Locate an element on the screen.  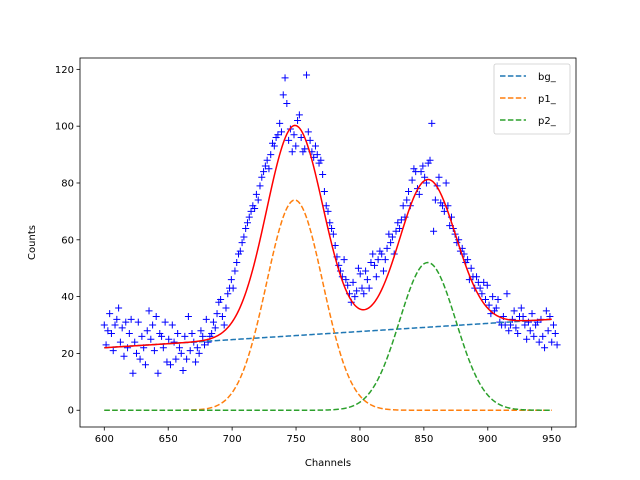
legend-label: bg_ is located at coordinates (547, 77).